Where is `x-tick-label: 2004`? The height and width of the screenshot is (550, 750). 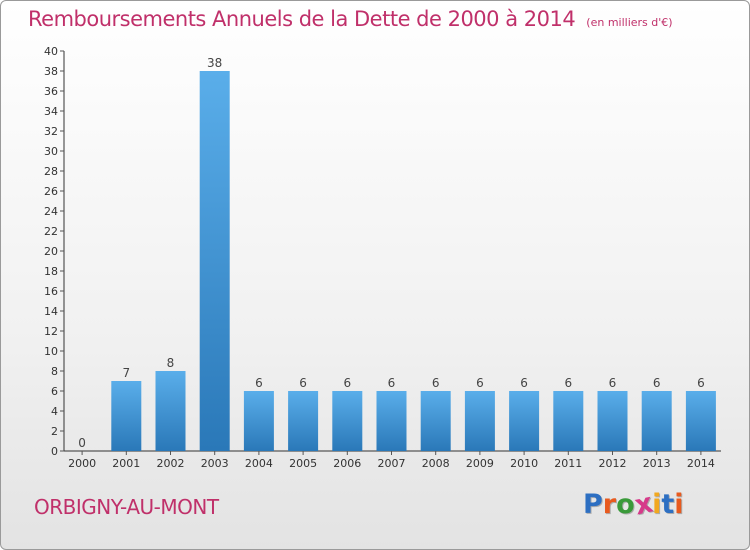
x-tick-label: 2004 is located at coordinates (259, 463).